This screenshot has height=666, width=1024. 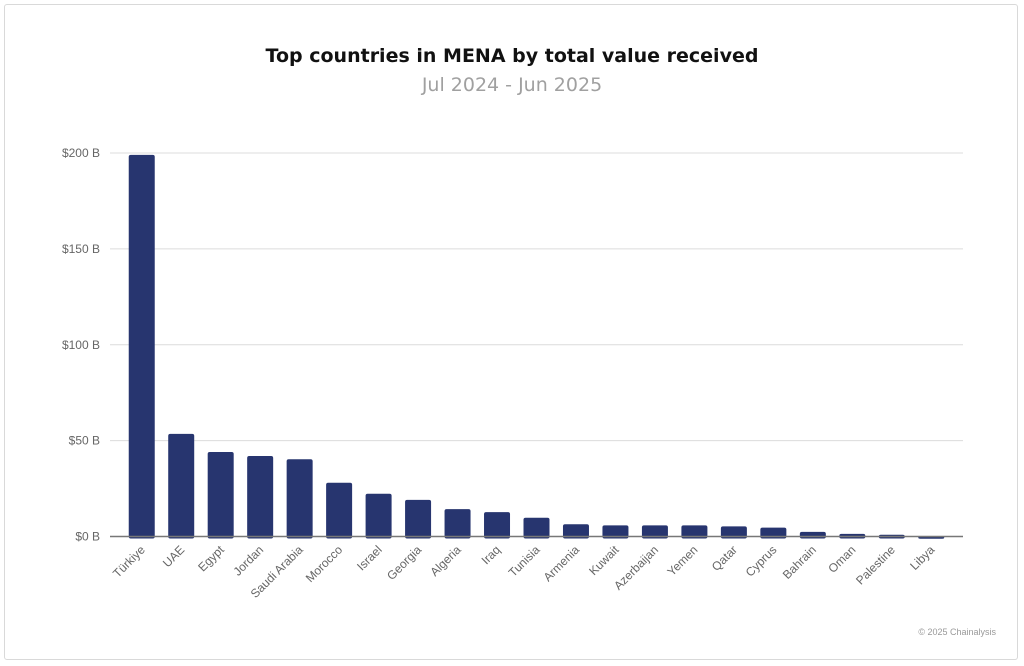 What do you see at coordinates (562, 563) in the screenshot?
I see `x-tick-label: Armenia` at bounding box center [562, 563].